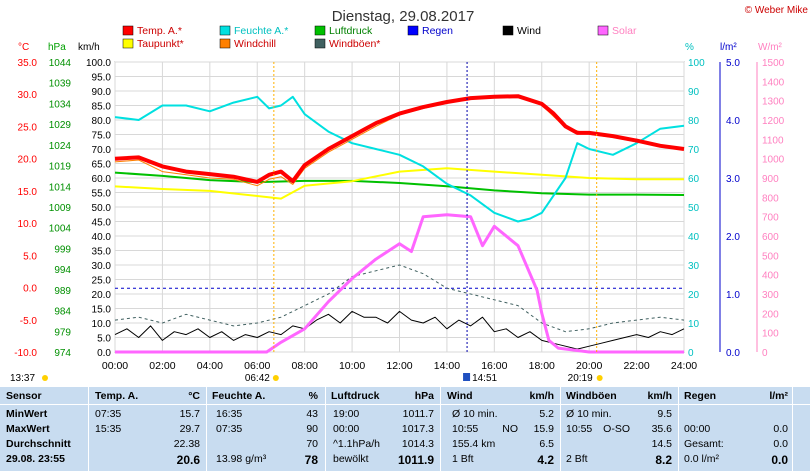 Image resolution: width=810 pixels, height=471 pixels. What do you see at coordinates (773, 82) in the screenshot?
I see `solar-tick-label: 1400` at bounding box center [773, 82].